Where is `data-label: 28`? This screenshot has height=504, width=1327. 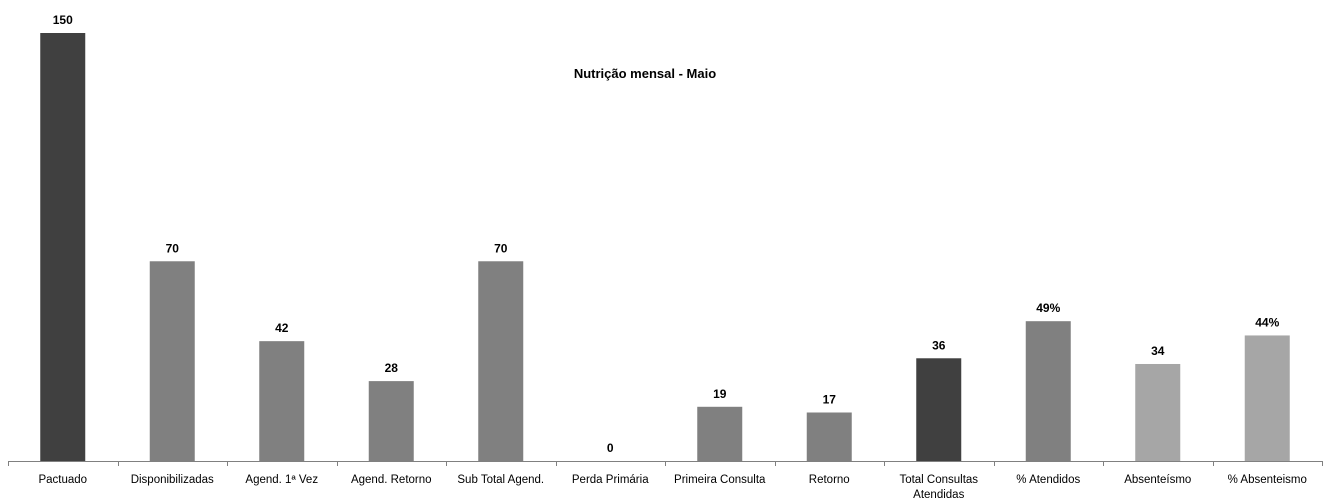
data-label: 28 is located at coordinates (392, 368).